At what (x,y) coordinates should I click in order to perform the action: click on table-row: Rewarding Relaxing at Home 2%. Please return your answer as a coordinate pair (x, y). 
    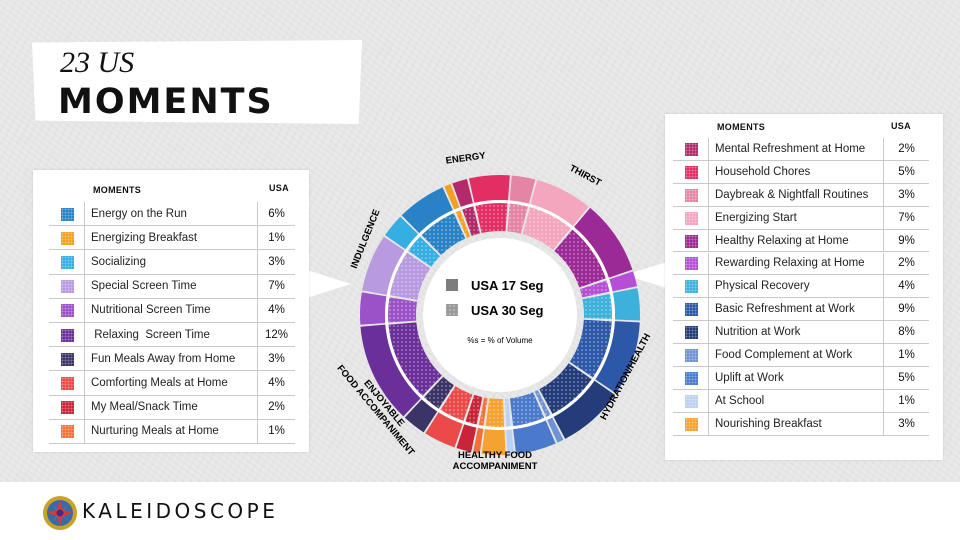
    Looking at the image, I should click on (801, 264).